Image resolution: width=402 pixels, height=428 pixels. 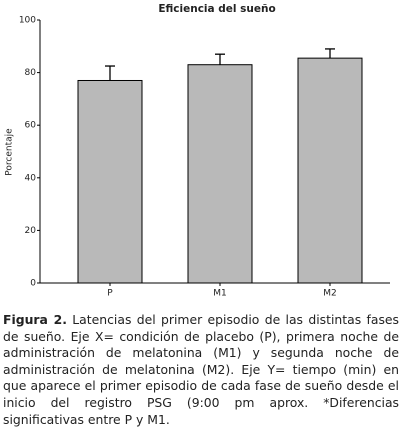 I want to click on y-tick-label: 40, so click(x=31, y=178).